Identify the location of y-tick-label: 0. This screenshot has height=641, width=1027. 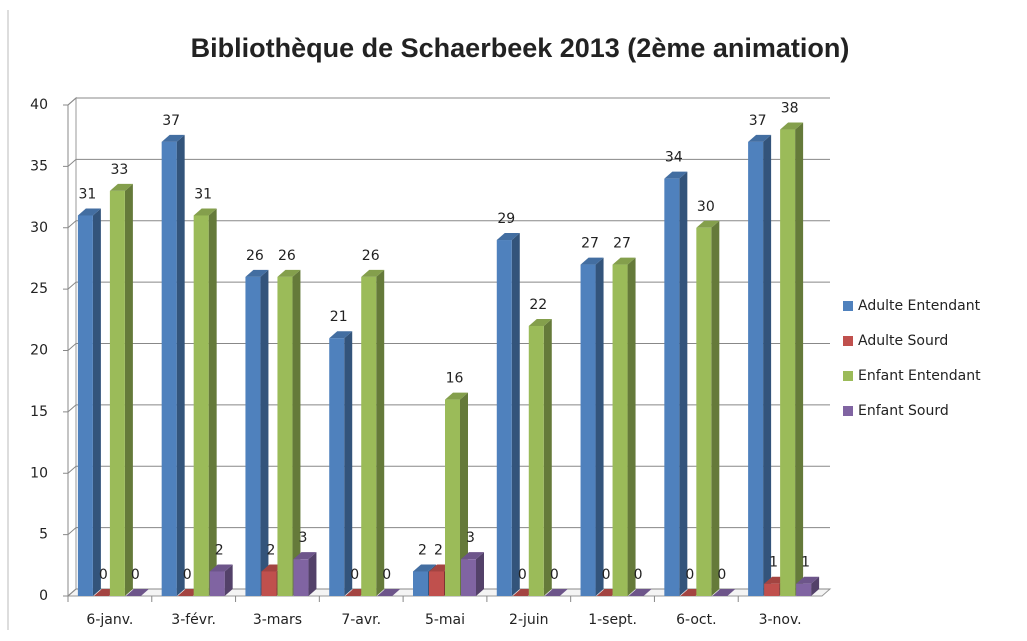
(43, 596).